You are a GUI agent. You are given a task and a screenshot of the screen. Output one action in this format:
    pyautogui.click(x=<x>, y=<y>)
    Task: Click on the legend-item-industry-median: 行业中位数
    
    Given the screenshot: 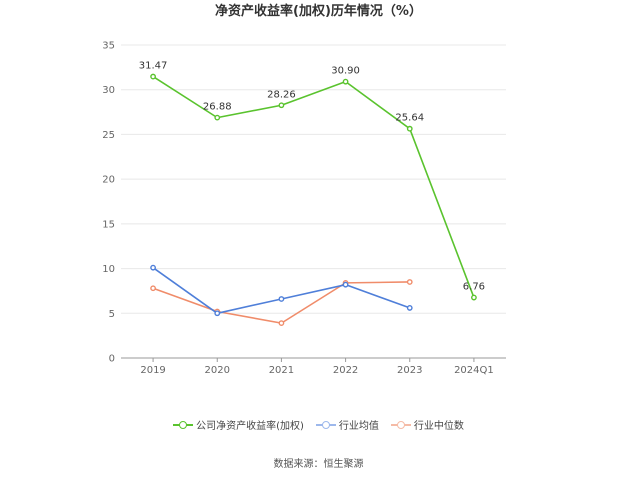 What is the action you would take?
    pyautogui.click(x=427, y=424)
    